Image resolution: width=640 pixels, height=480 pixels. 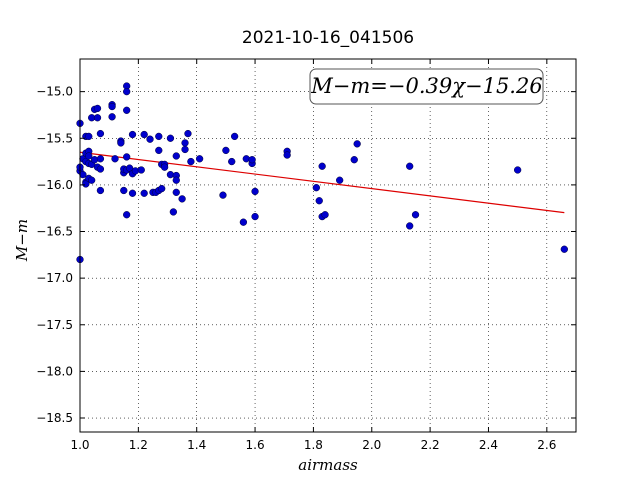 I want to click on x-tick-label: 1.8, so click(x=313, y=445).